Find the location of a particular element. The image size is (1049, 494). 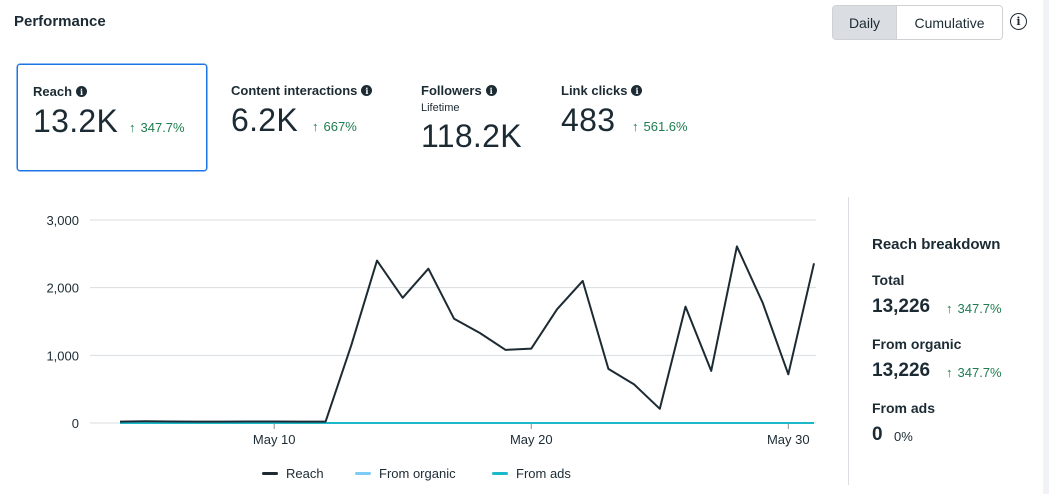

breakdown-organic-label: From organic is located at coordinates (917, 344).